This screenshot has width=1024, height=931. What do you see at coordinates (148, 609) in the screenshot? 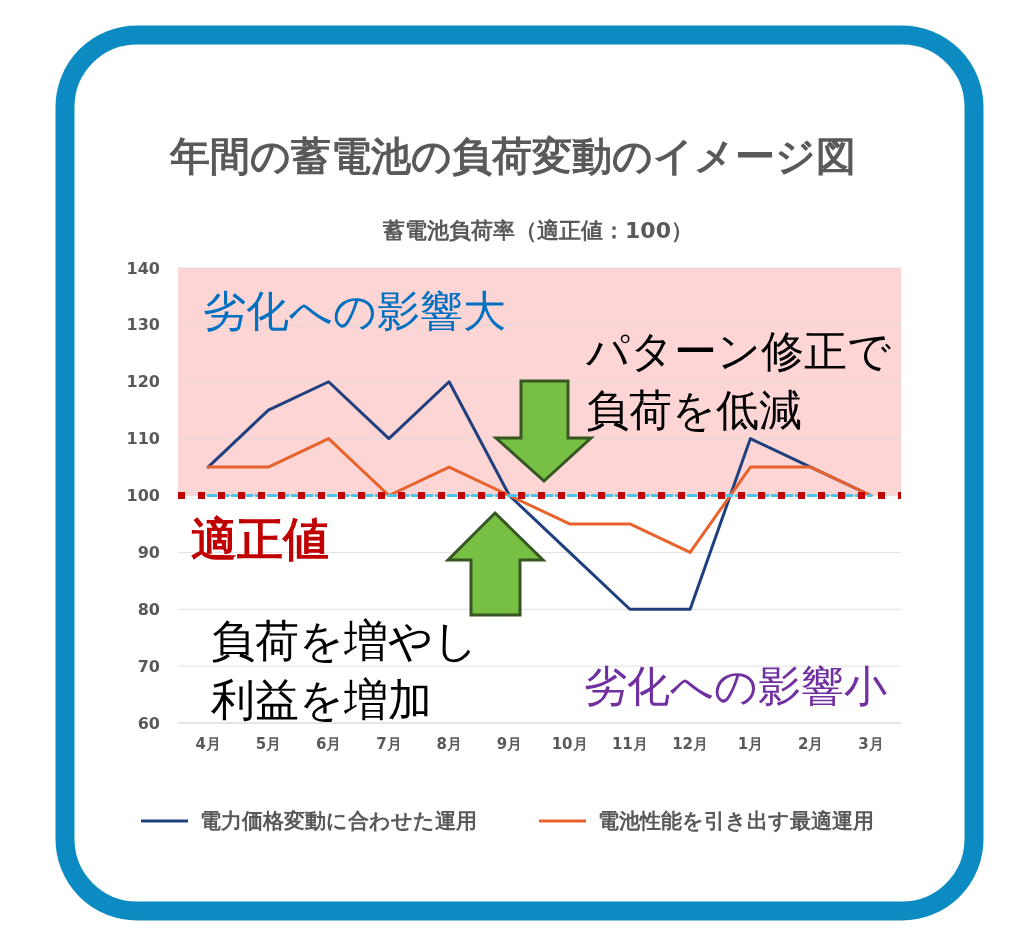
I see `y-tick-label: 80` at bounding box center [148, 609].